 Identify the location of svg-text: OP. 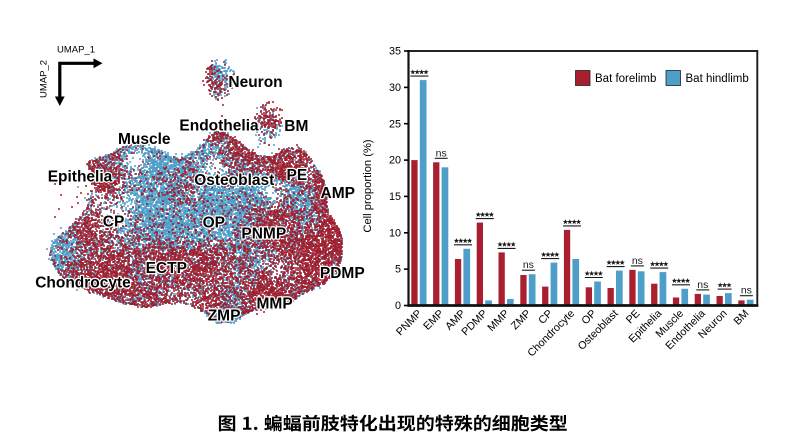
(214, 223).